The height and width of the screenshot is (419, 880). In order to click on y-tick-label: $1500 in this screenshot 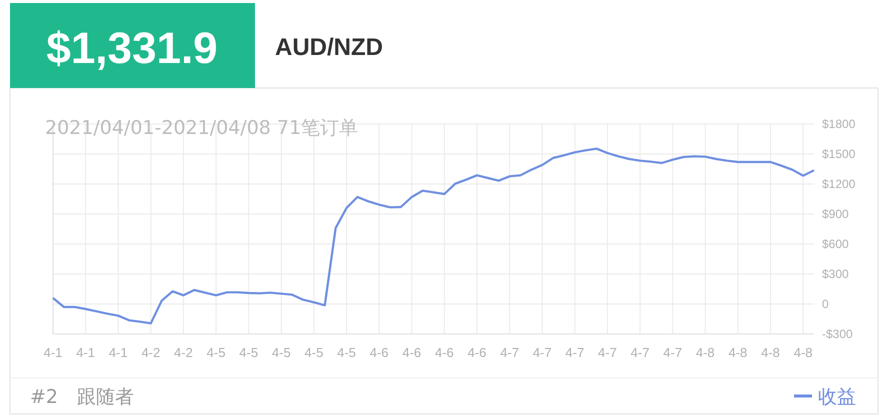, I will do `click(839, 154)`.